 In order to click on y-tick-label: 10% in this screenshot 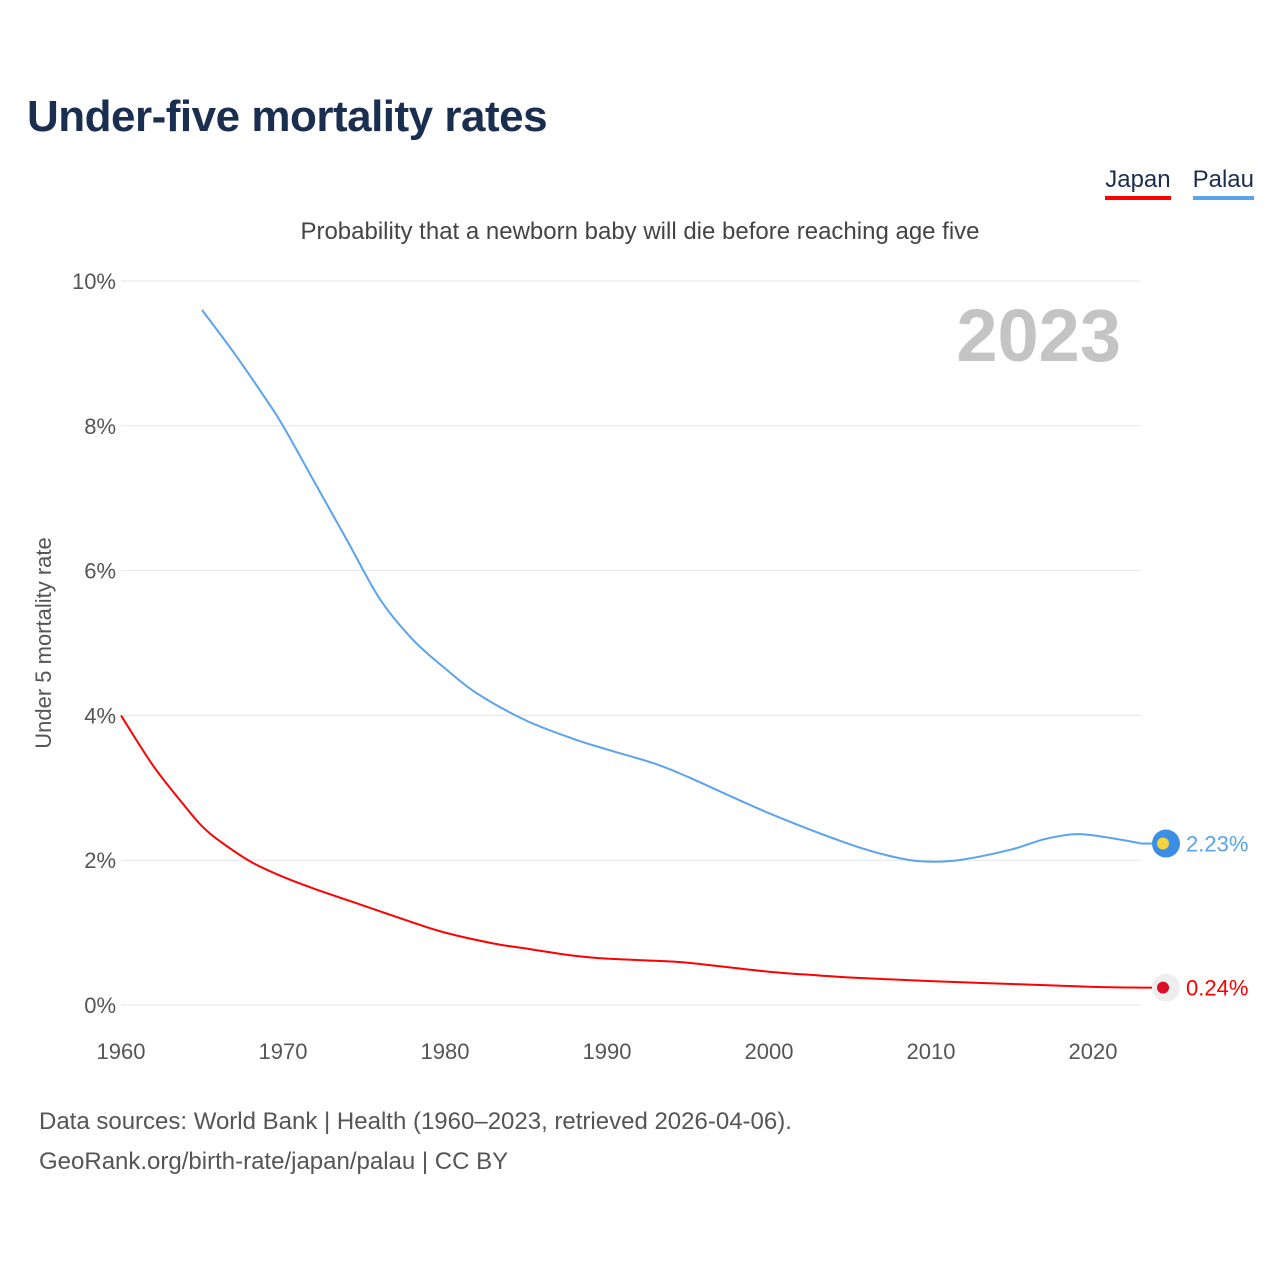, I will do `click(94, 281)`.